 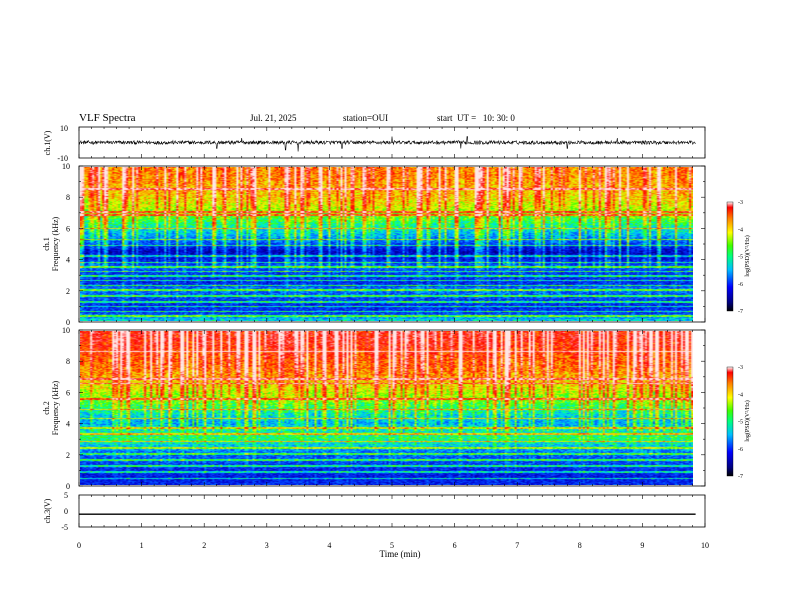 I want to click on x-tick-label: 4, so click(x=329, y=545).